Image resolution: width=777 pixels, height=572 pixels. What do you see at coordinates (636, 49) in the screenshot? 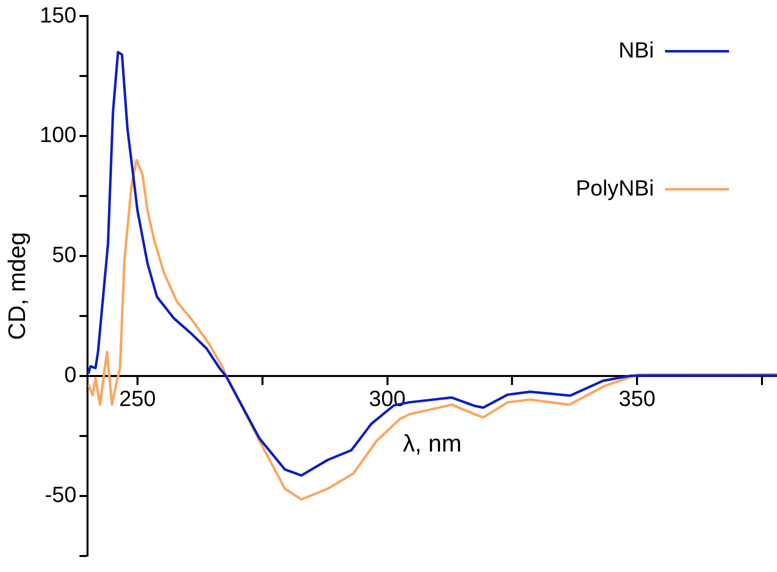
I see `legend-label: NBi` at bounding box center [636, 49].